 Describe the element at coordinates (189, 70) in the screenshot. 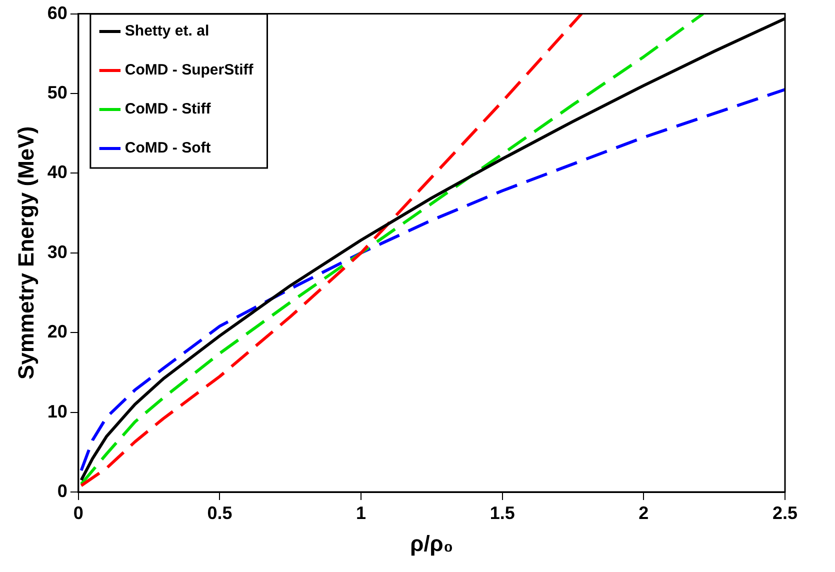

I see `legend-label: CoMD - SuperStiff` at that location.